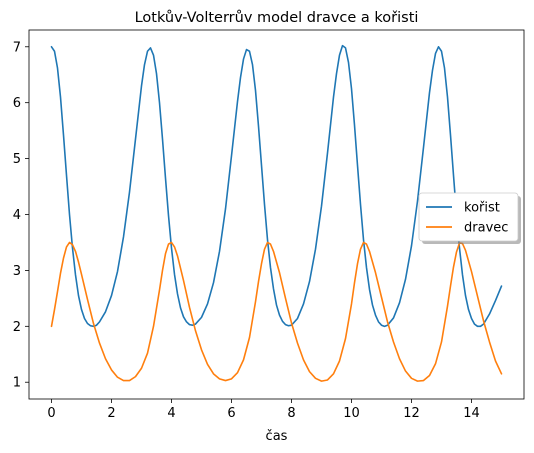  Describe the element at coordinates (277, 436) in the screenshot. I see `x-axis-label: čas` at that location.